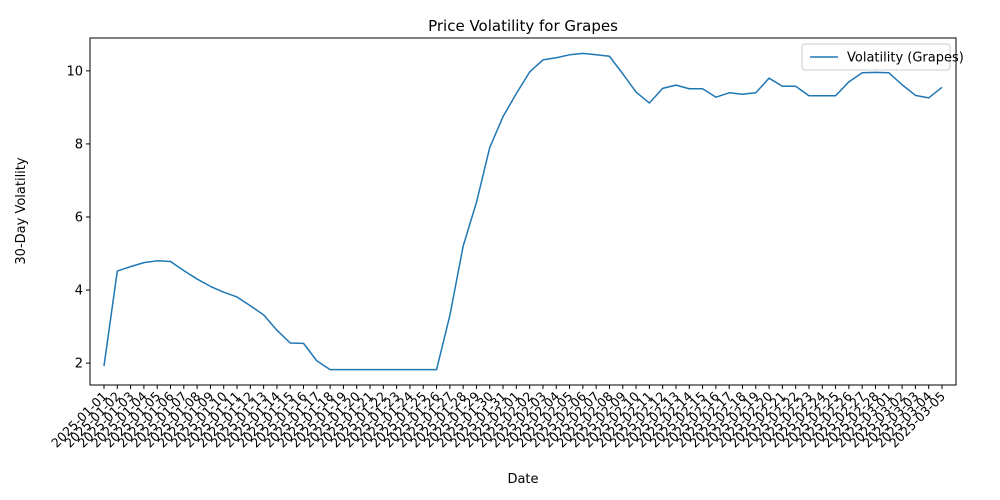 Image resolution: width=1000 pixels, height=500 pixels. I want to click on legend-label: Volatility (Grapes), so click(905, 58).